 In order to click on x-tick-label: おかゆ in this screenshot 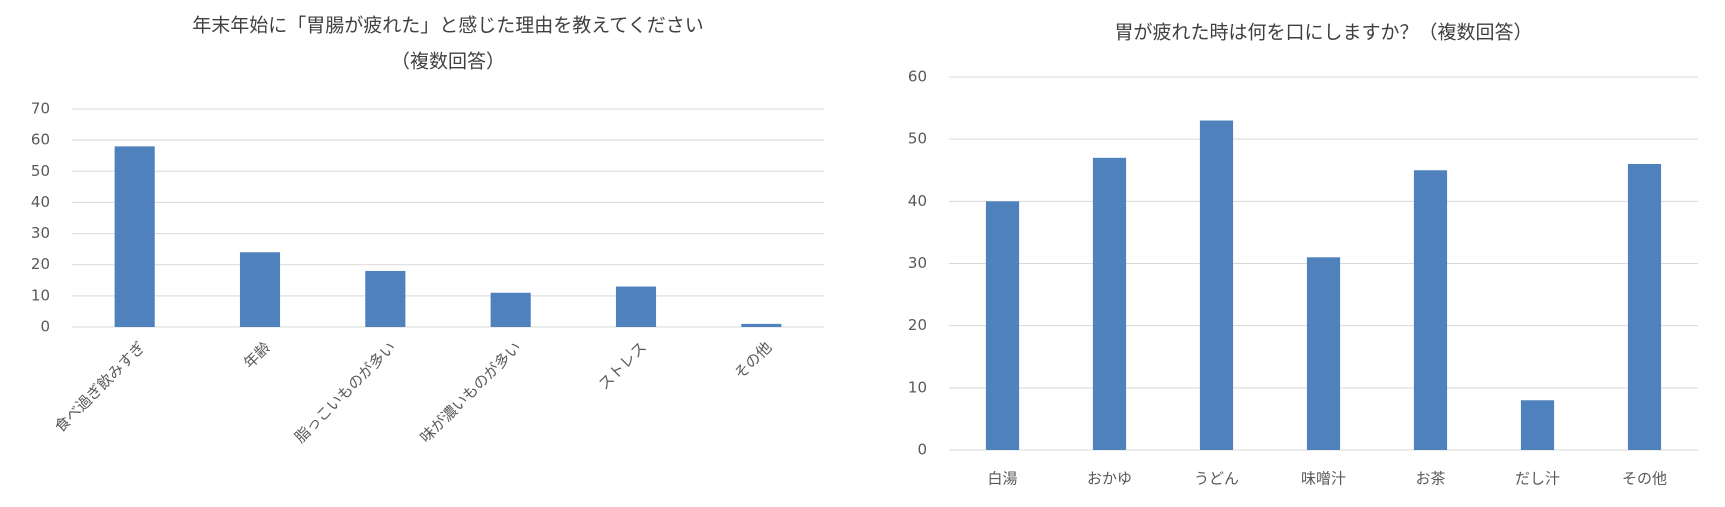, I will do `click(1109, 479)`.